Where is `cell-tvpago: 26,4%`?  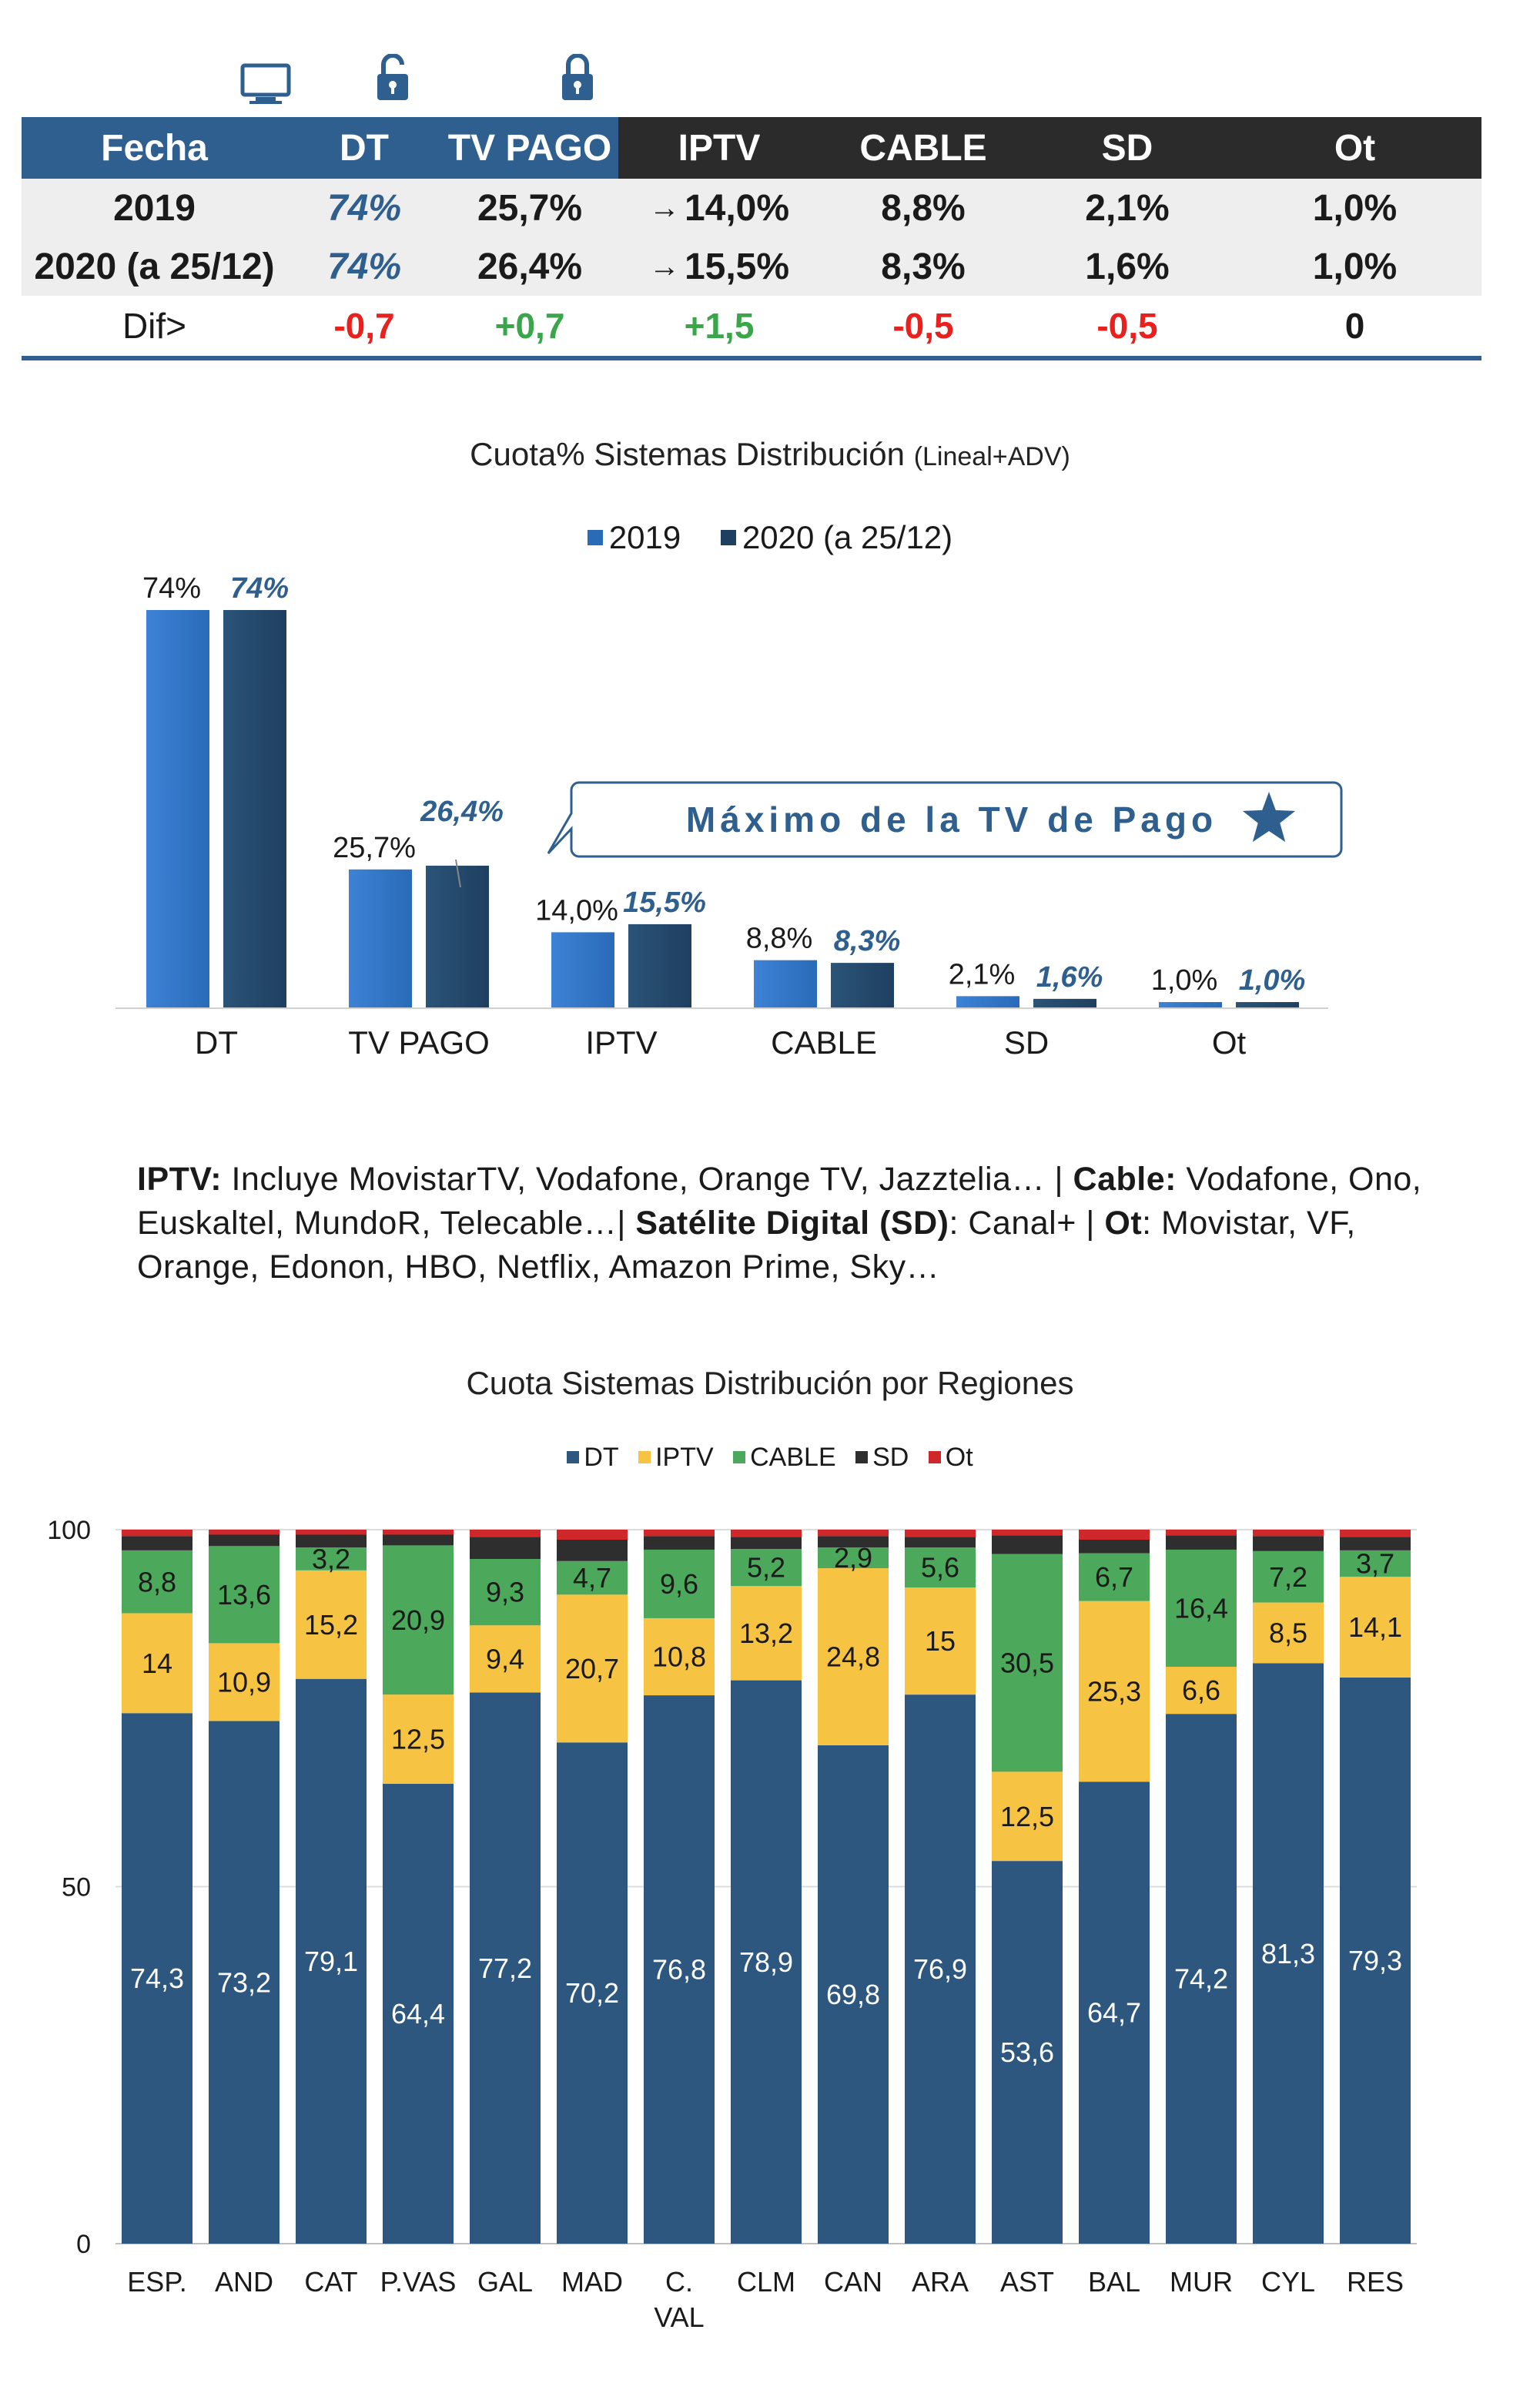
cell-tvpago: 26,4% is located at coordinates (529, 266).